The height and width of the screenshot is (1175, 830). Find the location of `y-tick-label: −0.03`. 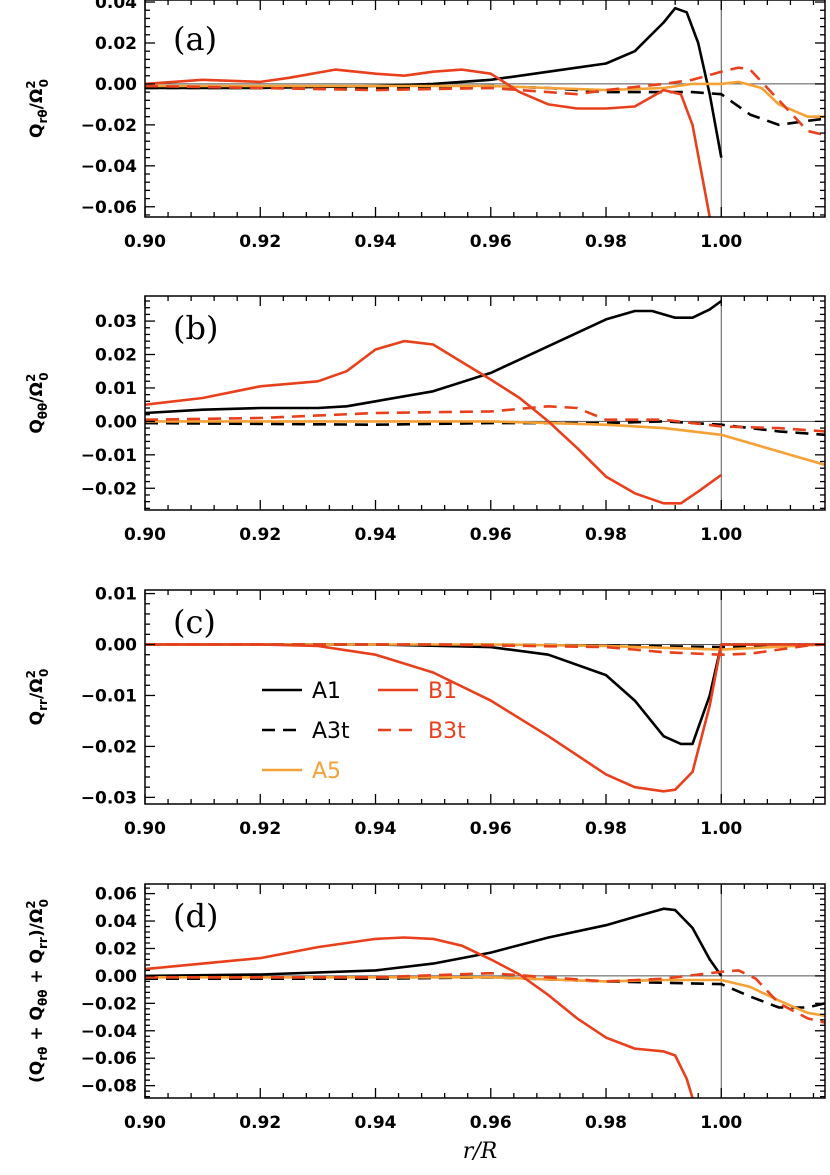

y-tick-label: −0.03 is located at coordinates (109, 798).